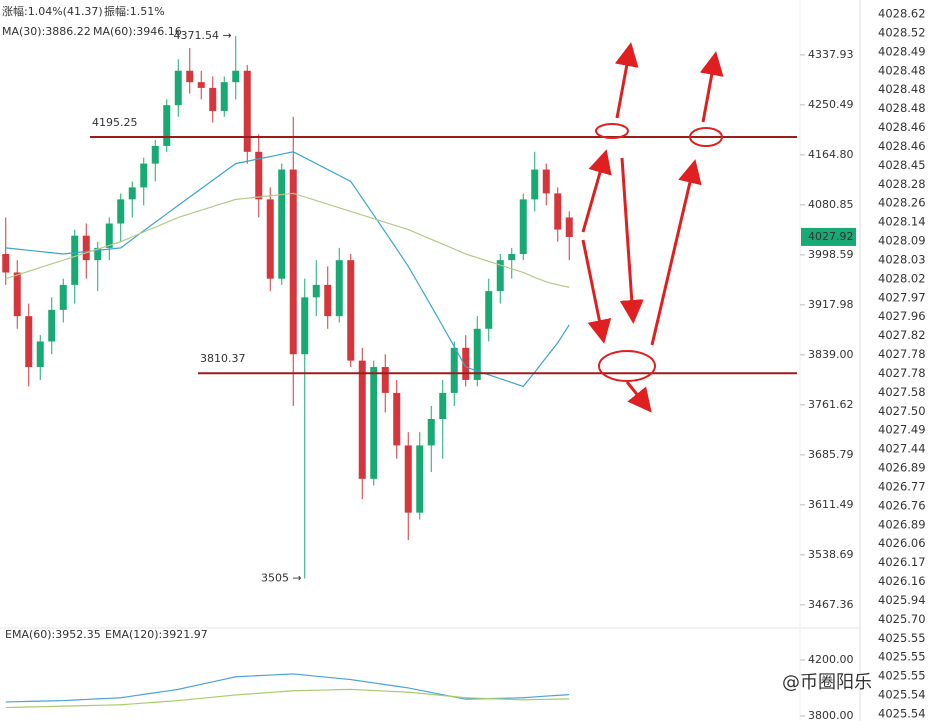  What do you see at coordinates (831, 154) in the screenshot?
I see `y-tick-label: 4164.80` at bounding box center [831, 154].